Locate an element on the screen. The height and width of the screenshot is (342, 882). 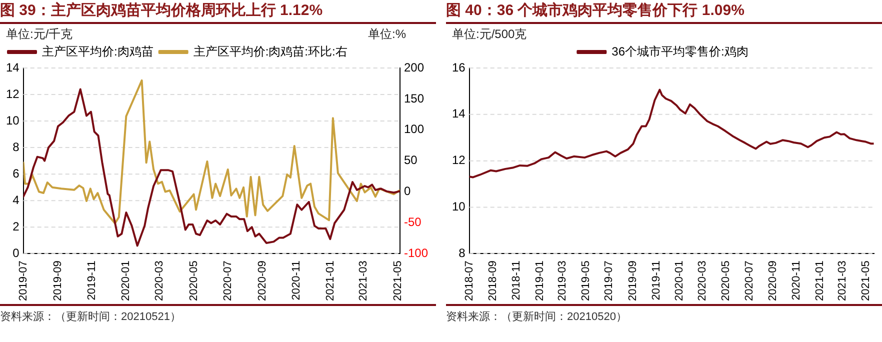
y2-tick-label: -100 is located at coordinates (416, 253).